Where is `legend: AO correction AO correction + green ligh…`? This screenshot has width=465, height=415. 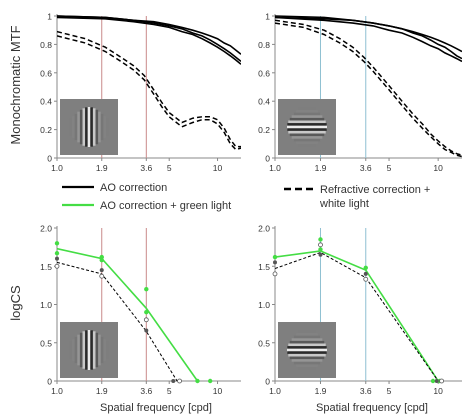
legend: AO correction AO correction + green ligh… is located at coordinates (246, 197).